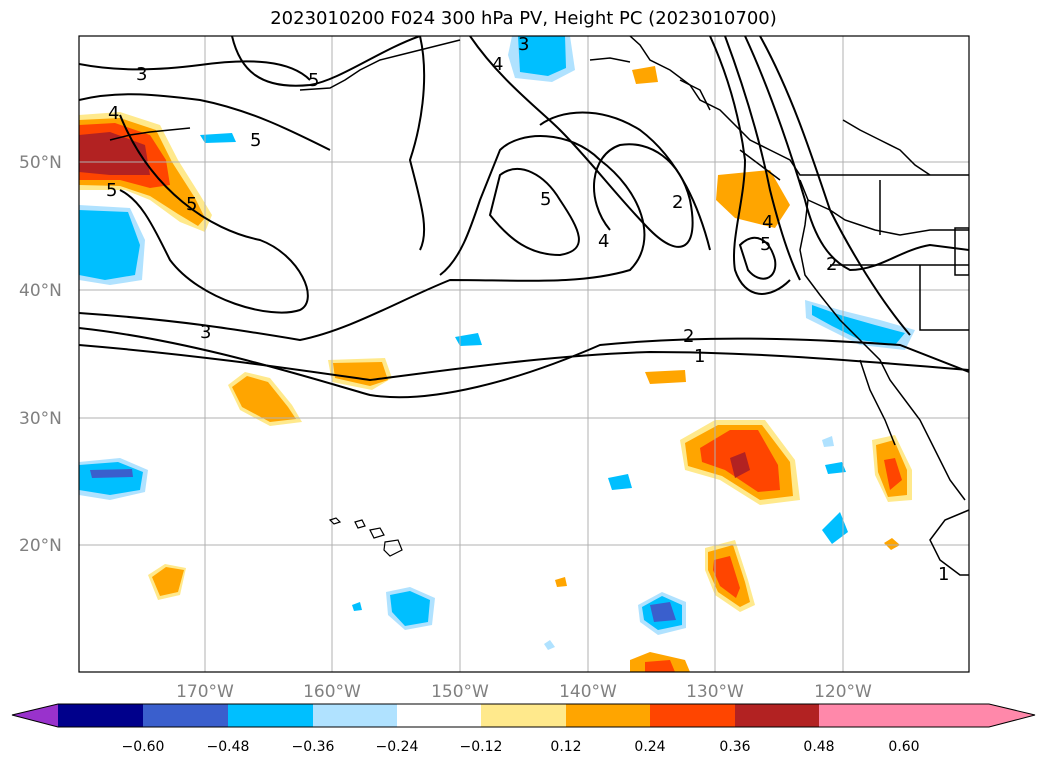  What do you see at coordinates (753, 199) in the screenshot?
I see `pv-positive-blob-coast` at bounding box center [753, 199].